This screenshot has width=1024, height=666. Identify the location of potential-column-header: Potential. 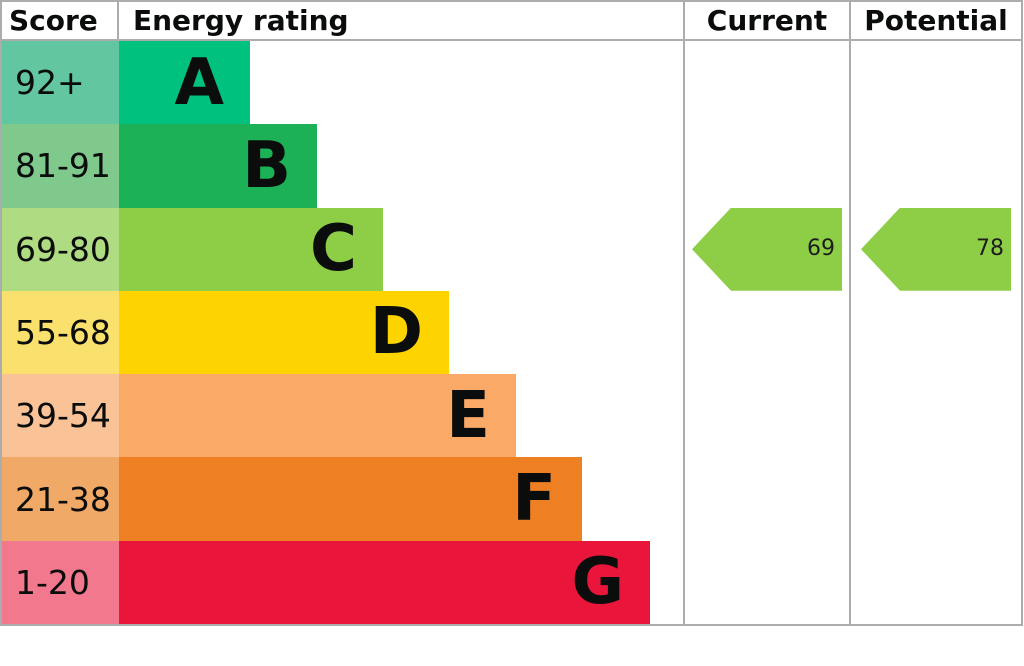
(936, 20).